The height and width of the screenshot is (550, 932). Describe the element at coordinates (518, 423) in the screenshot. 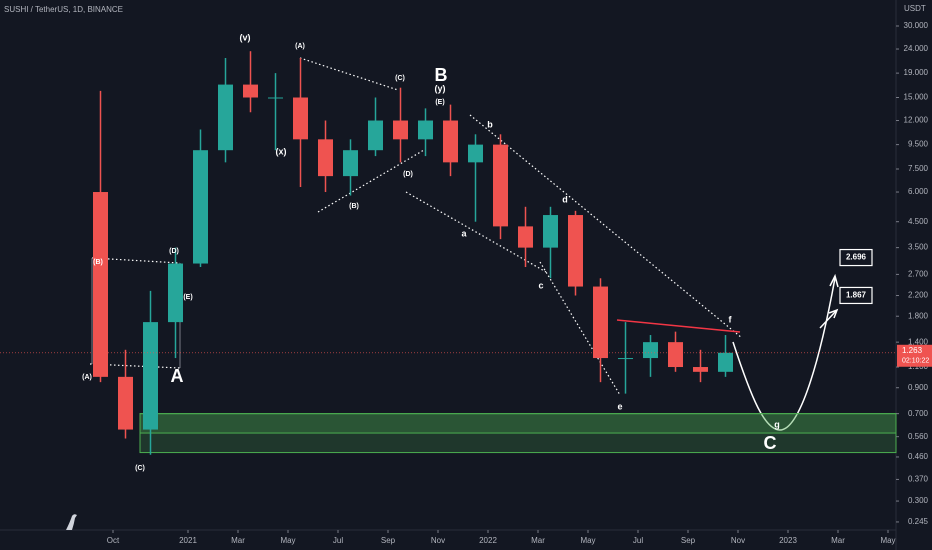

I see `support-zone-inner` at that location.